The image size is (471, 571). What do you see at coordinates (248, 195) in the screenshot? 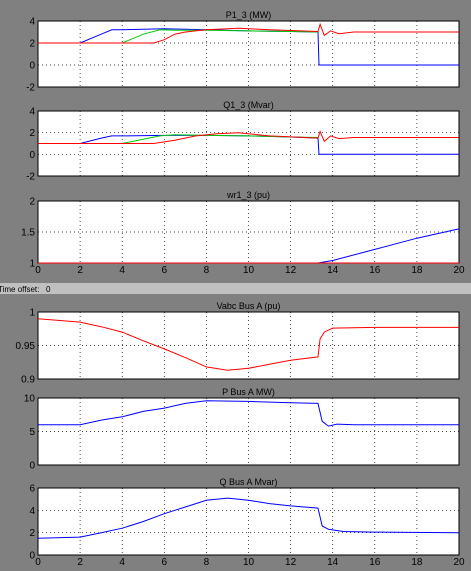
I see `plot-title: wr1_3 (pu)` at bounding box center [248, 195].